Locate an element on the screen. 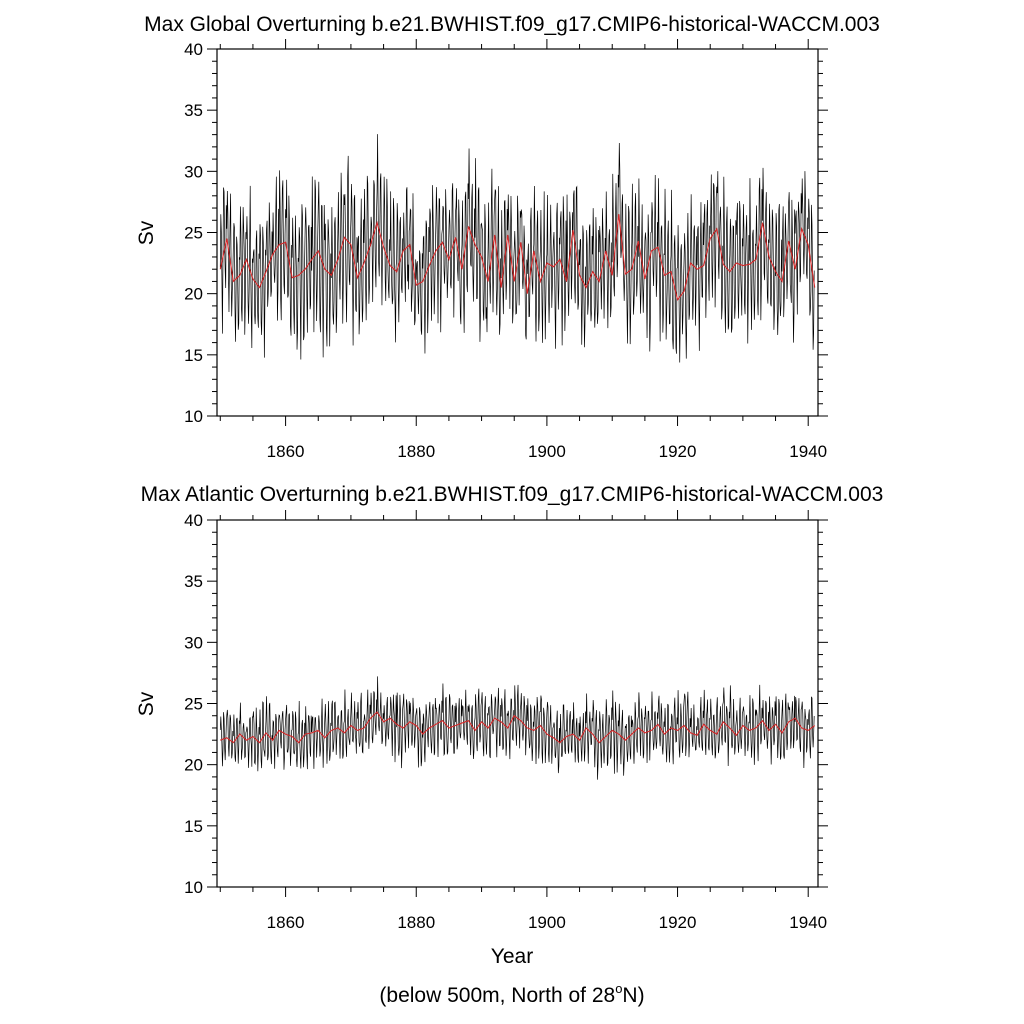  caption-prefix: (below 500m, North of 28 is located at coordinates (497, 995).